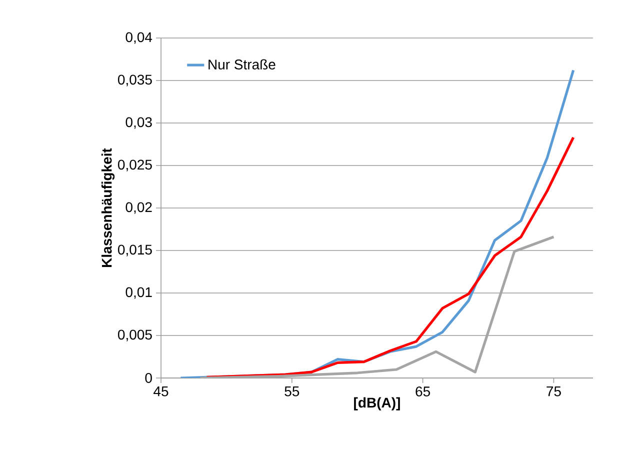 This screenshot has height=456, width=625. I want to click on x-tick-label: 75, so click(553, 391).